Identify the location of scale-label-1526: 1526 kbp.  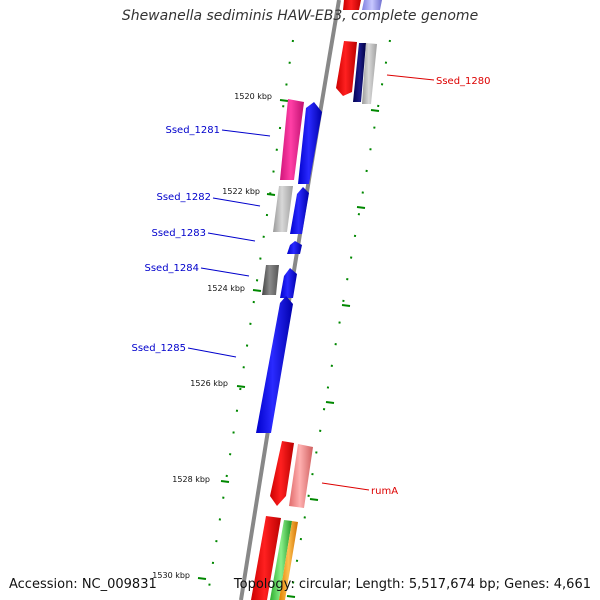
(209, 383).